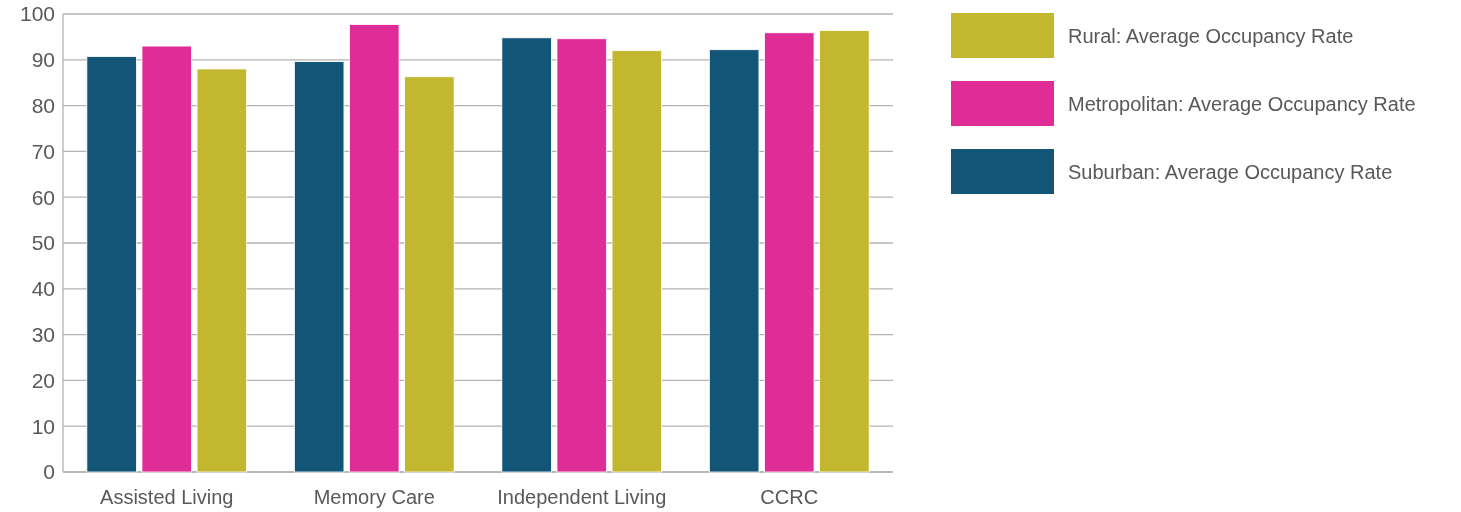 This screenshot has width=1461, height=512. I want to click on y-tick-label: 20, so click(43, 380).